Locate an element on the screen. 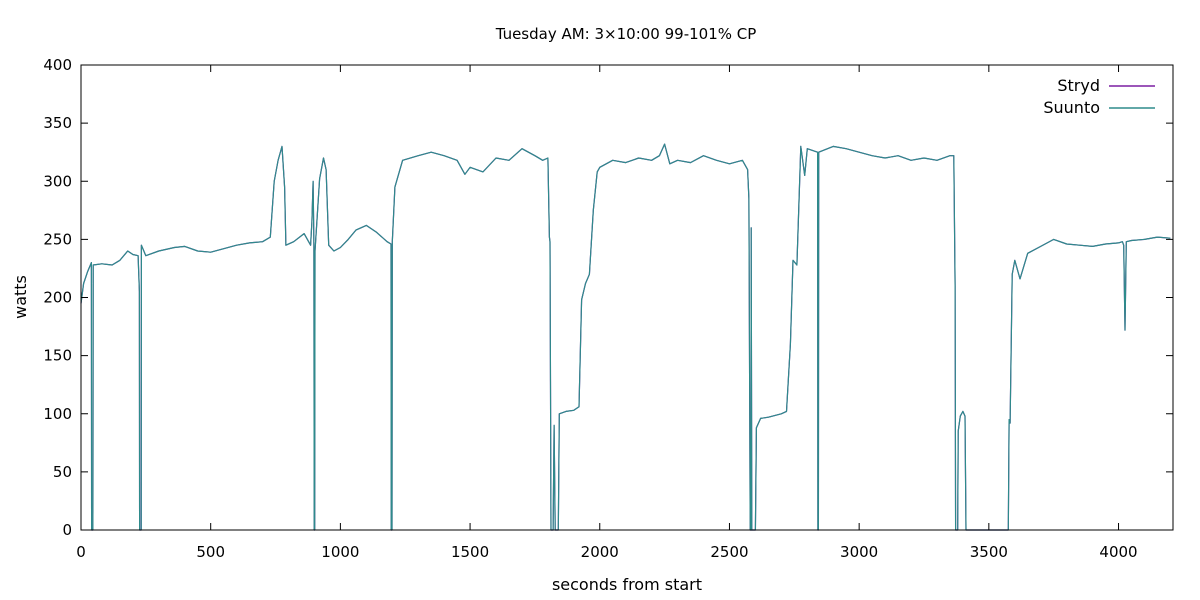 This screenshot has width=1200, height=600. y-tick-label: 350 is located at coordinates (57, 123).